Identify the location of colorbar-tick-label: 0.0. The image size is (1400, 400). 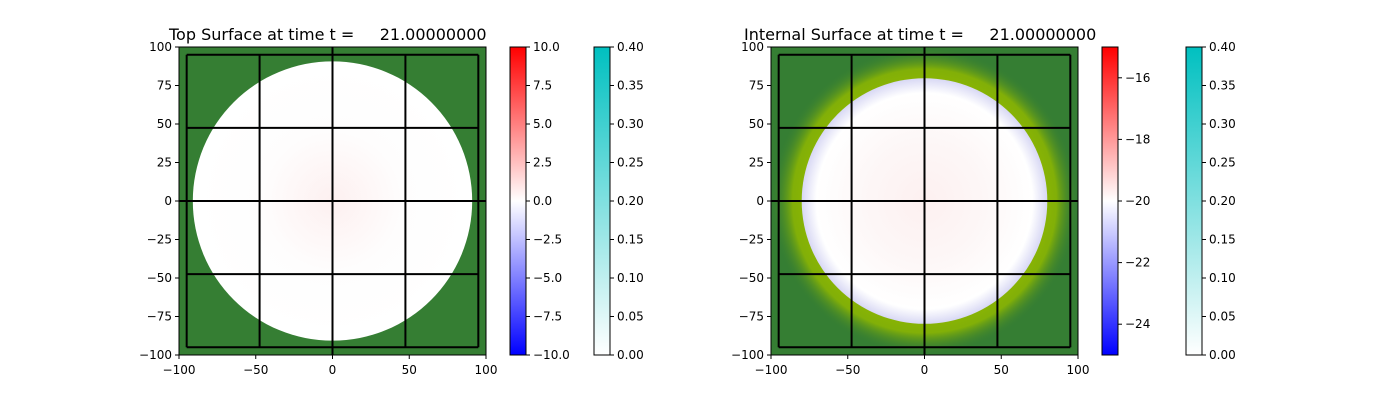
(542, 201).